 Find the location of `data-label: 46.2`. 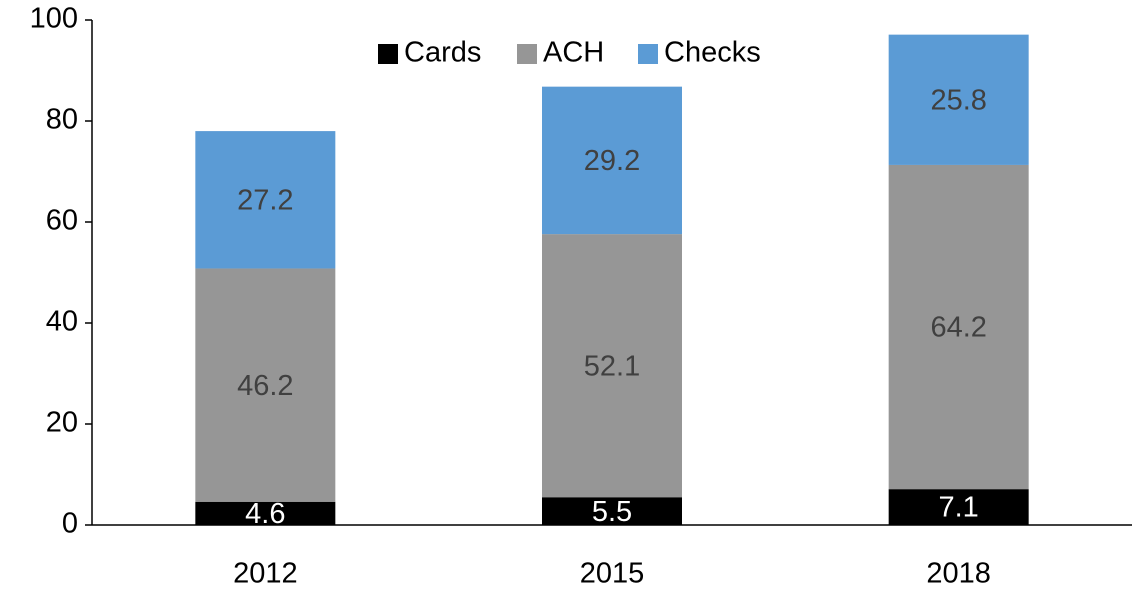

data-label: 46.2 is located at coordinates (265, 386).